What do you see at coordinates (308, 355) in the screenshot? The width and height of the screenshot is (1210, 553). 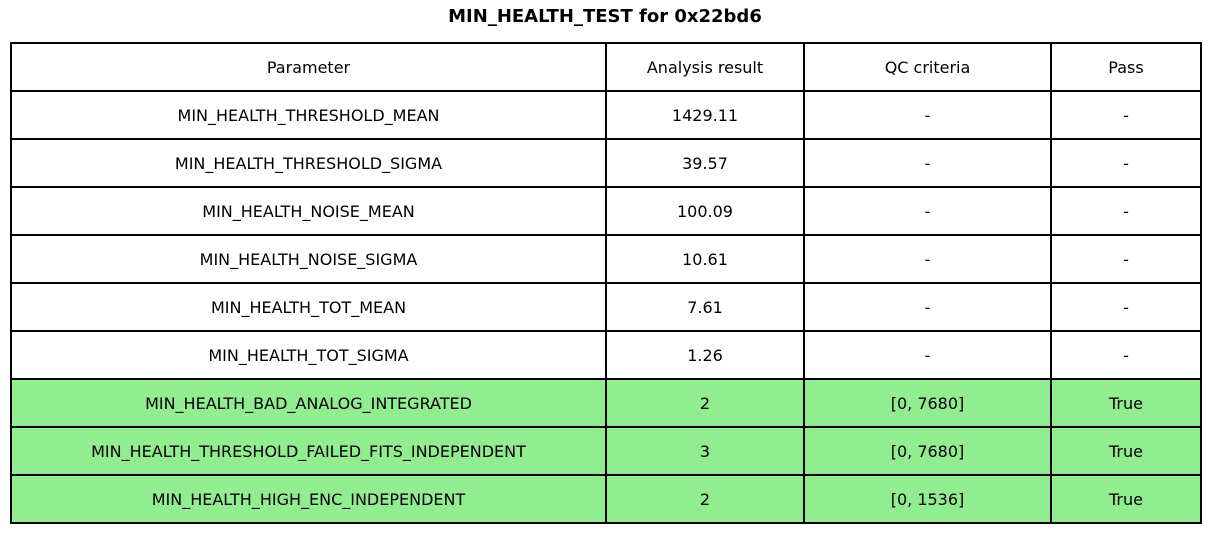 I see `cell-parameter: MIN_HEALTH_TOT_SIGMA` at bounding box center [308, 355].